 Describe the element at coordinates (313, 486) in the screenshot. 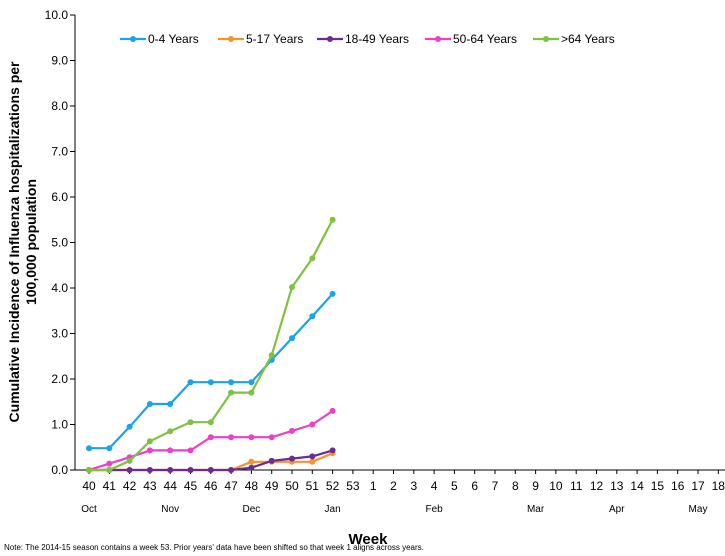

I see `x-tick-label: 51` at that location.